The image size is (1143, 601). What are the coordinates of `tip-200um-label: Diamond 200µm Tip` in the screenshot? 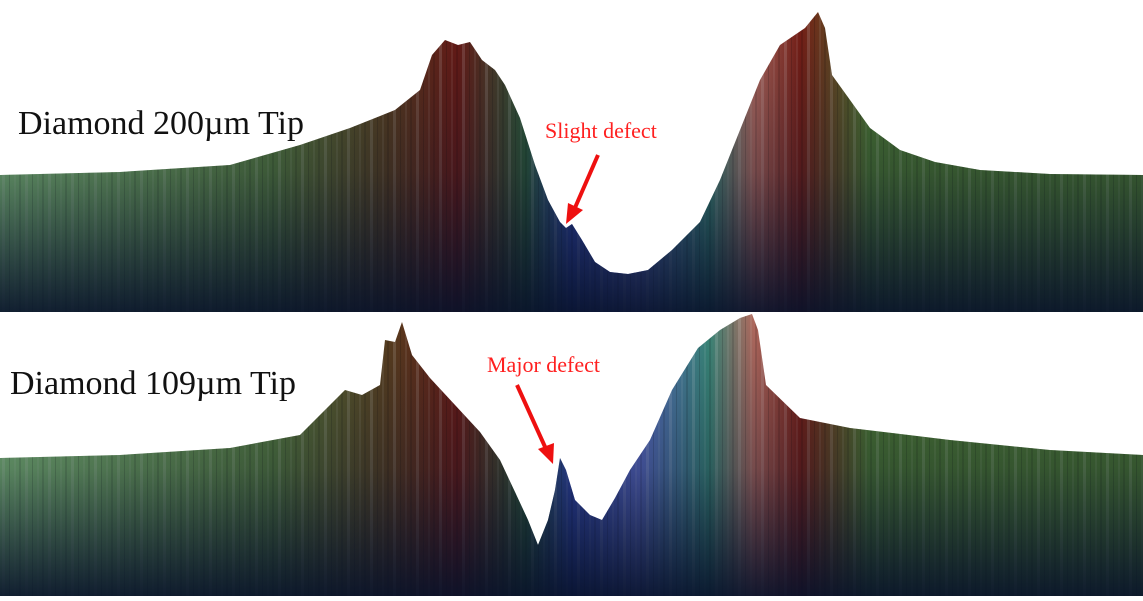 It's located at (161, 123).